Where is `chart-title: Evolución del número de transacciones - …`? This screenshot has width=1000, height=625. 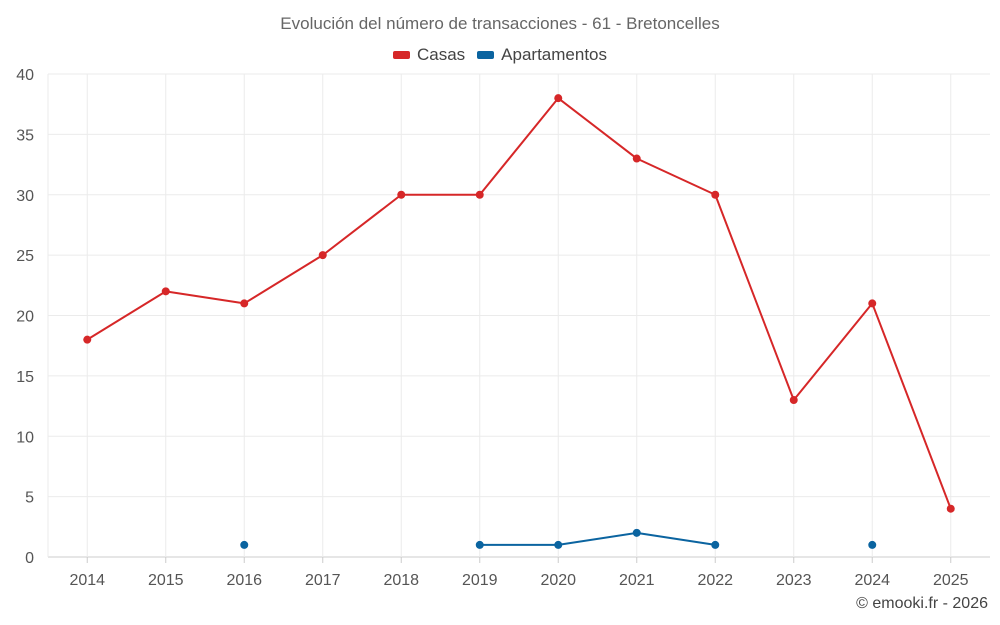 chart-title: Evolución del número de transacciones - … is located at coordinates (500, 23).